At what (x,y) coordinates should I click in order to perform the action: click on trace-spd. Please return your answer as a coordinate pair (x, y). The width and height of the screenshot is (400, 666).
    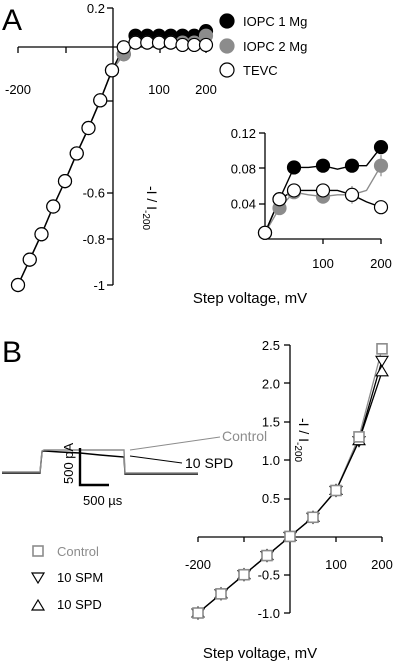
    Looking at the image, I should click on (100, 462).